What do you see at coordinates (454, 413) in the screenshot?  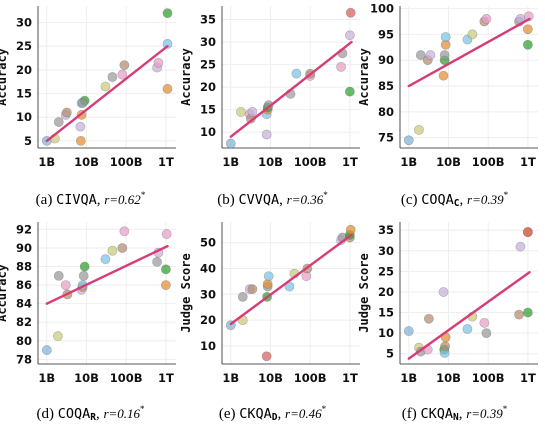 I see `caption-panel-f: (f) CKQAN, r=0.39*` at bounding box center [454, 413].